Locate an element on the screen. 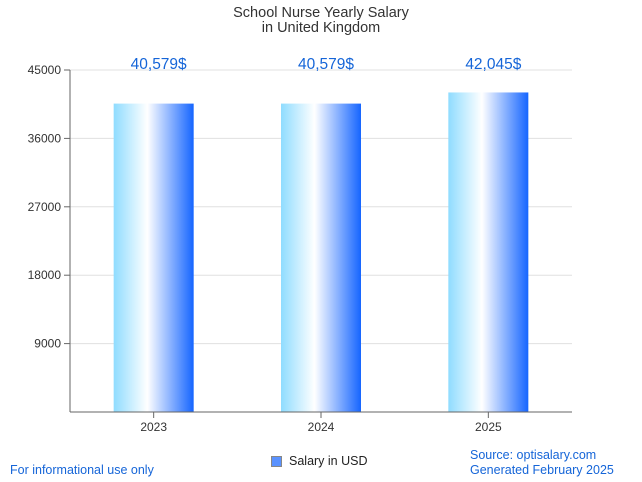 Image resolution: width=642 pixels, height=482 pixels. legend: Salary in USD is located at coordinates (319, 461).